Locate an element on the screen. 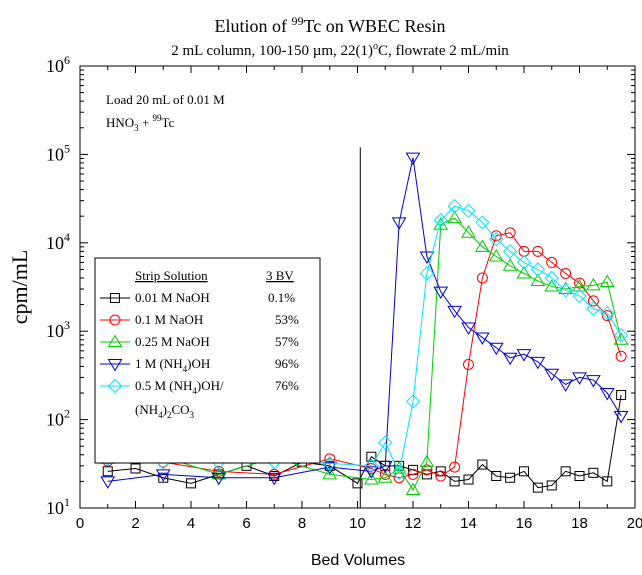 The image size is (642, 575). subtitle-part2: C, flowrate 2 mL/min is located at coordinates (443, 51).